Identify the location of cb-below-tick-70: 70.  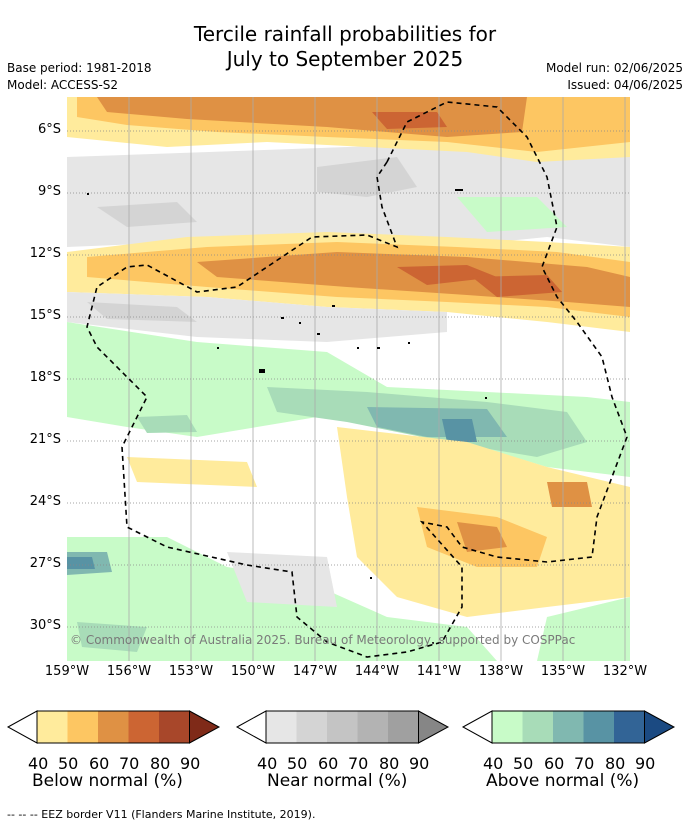
(129, 763).